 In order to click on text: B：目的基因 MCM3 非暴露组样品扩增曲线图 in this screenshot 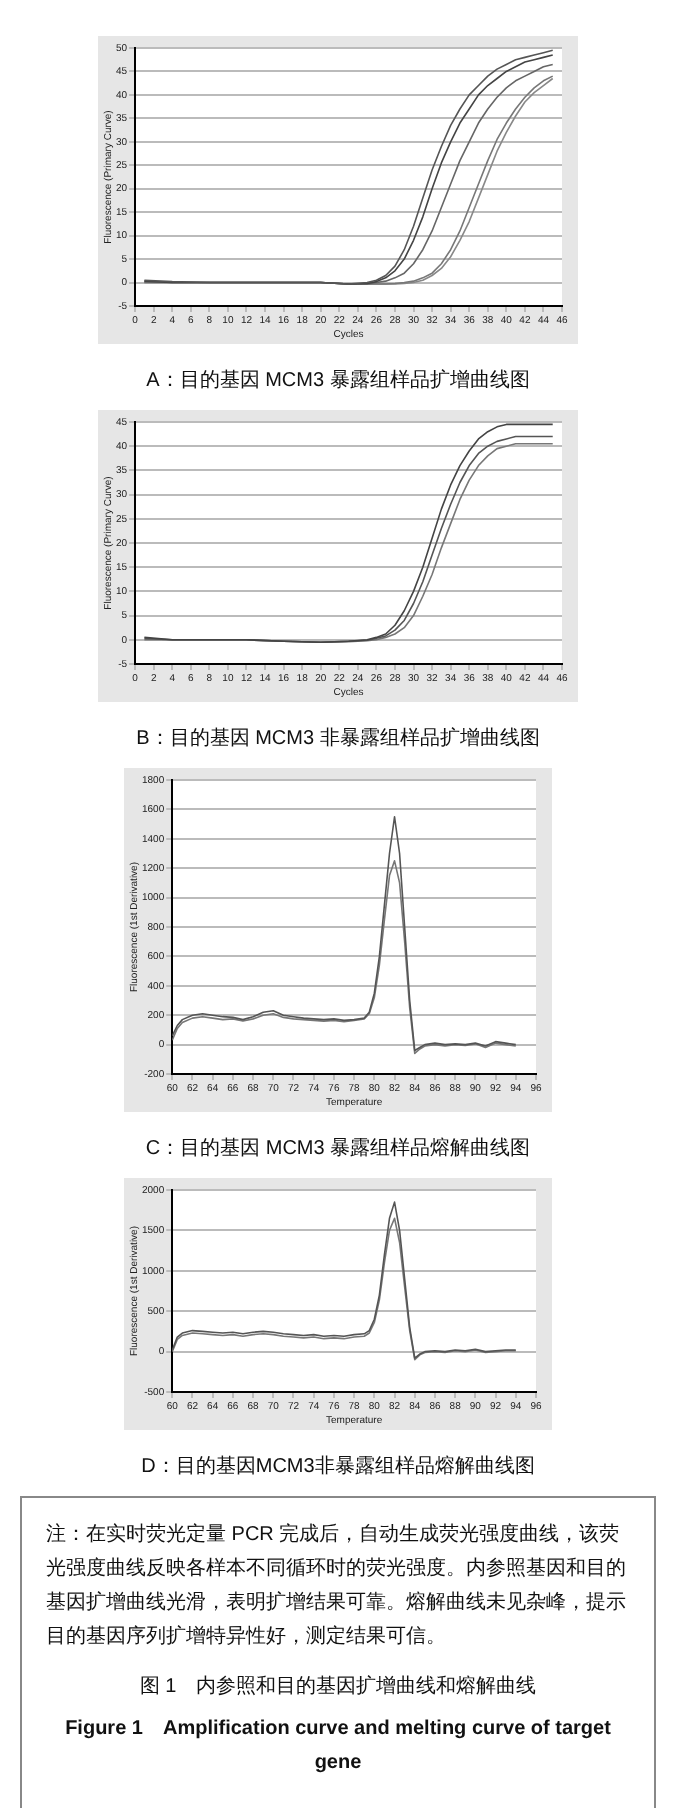, I will do `click(338, 738)`.